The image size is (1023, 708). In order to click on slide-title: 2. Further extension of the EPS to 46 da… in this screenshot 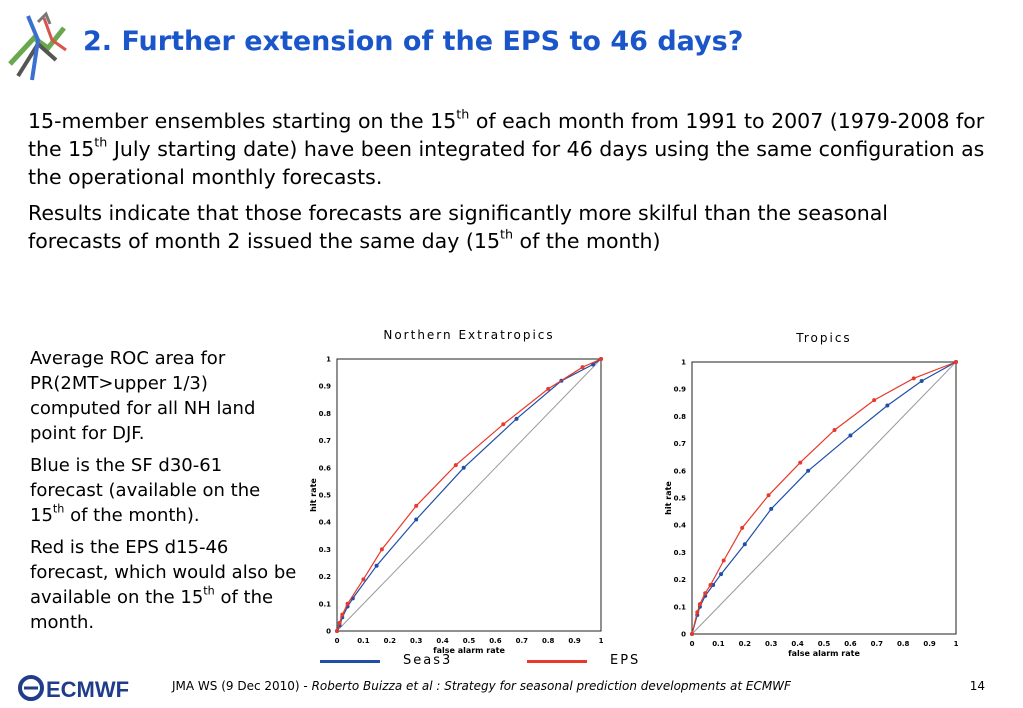, I will do `click(413, 41)`.